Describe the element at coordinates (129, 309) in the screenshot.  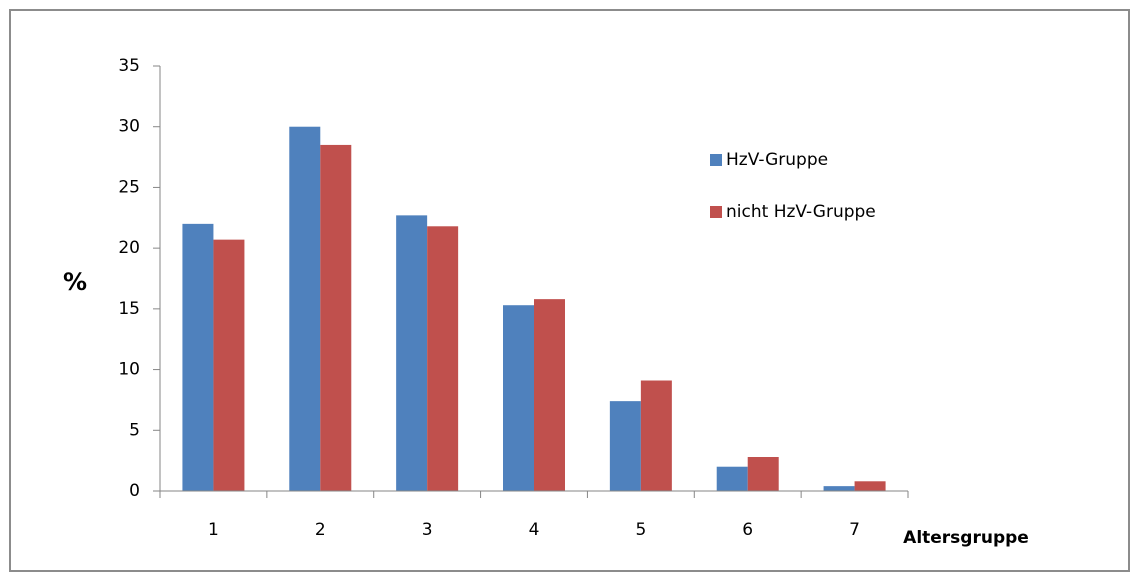
I see `y-tick-label: 15` at that location.